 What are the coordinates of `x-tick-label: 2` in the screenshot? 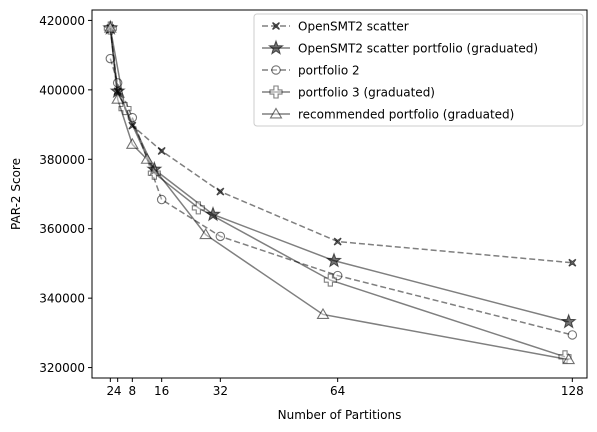 It's located at (111, 391).